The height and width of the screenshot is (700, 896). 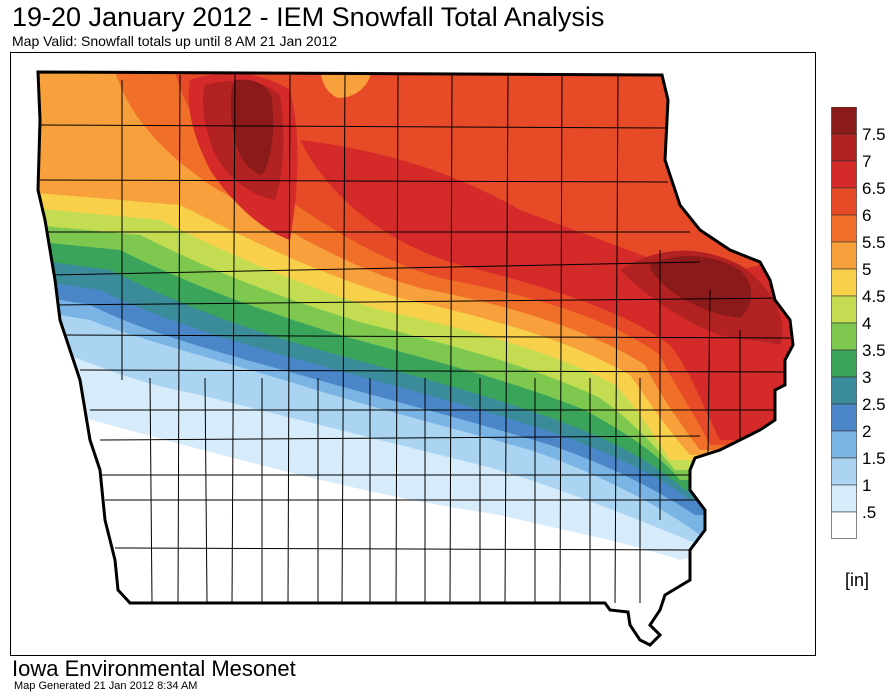 I want to click on legend-label: 4.5, so click(x=874, y=296).